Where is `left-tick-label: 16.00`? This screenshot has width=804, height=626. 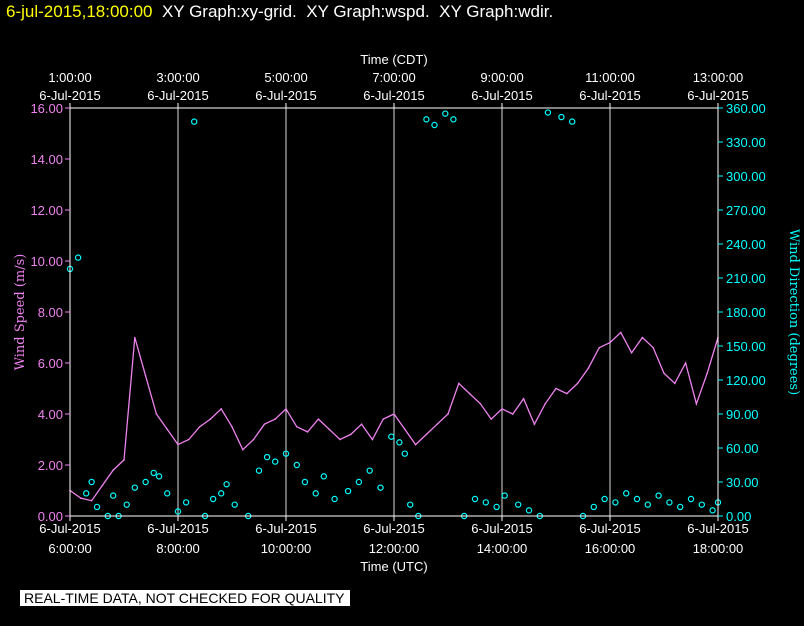 left-tick-label: 16.00 is located at coordinates (46, 108).